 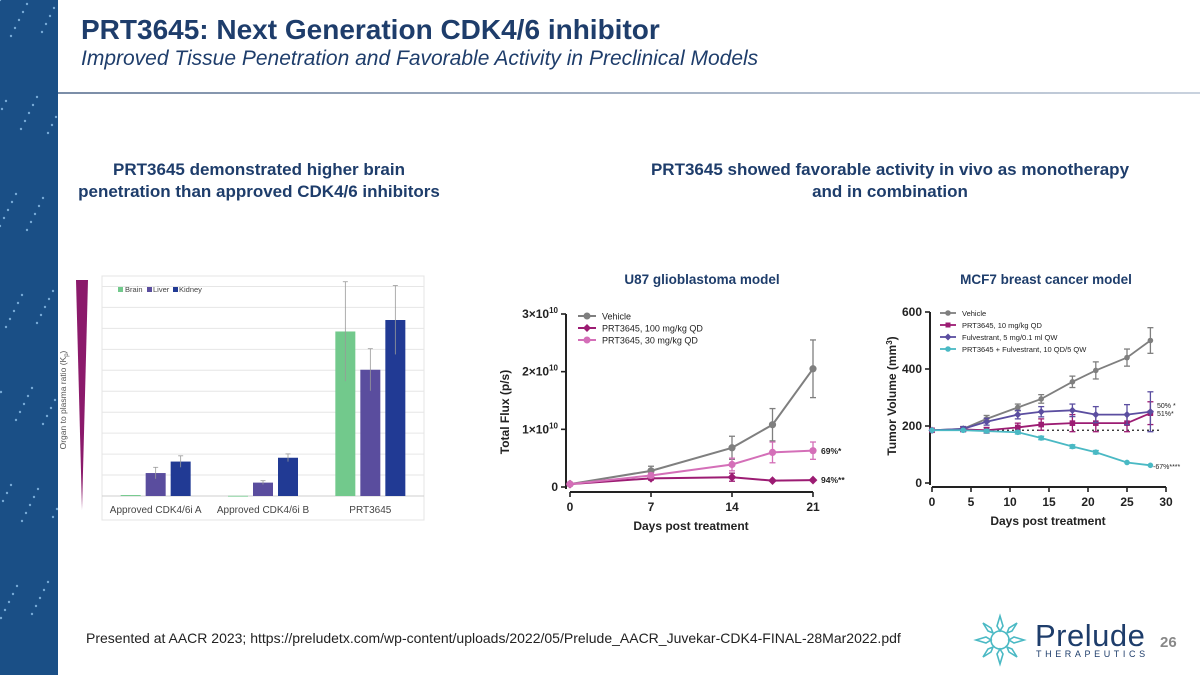 I want to click on legend-swatch-brain, so click(x=120, y=289).